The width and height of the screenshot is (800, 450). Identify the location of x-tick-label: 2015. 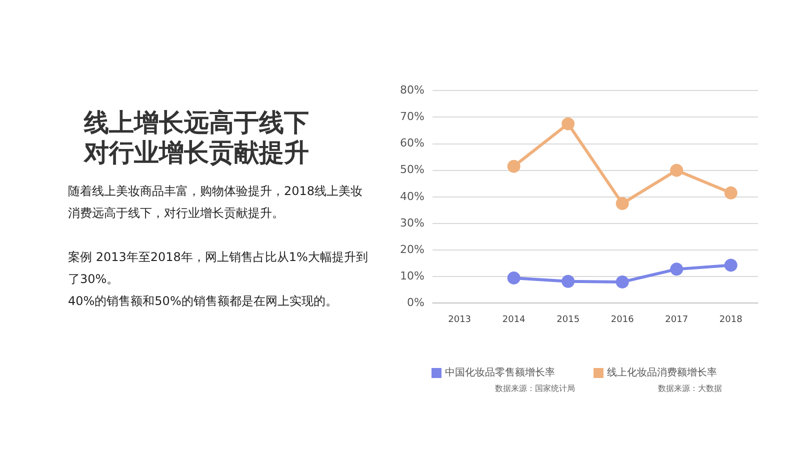
(568, 319).